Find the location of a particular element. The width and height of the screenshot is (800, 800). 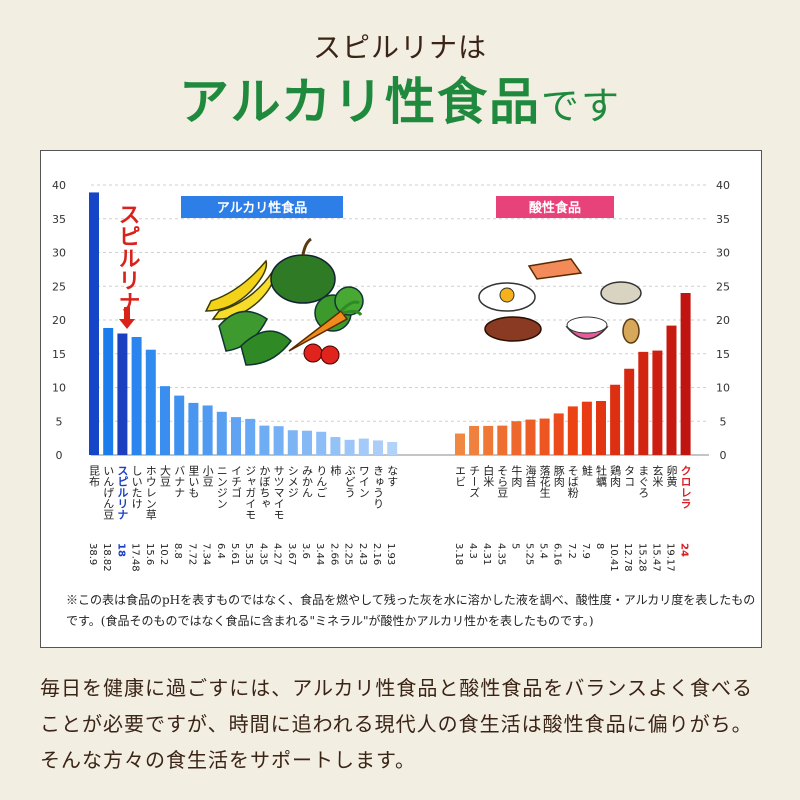

y-tick-label-right: 10 is located at coordinates (723, 388).